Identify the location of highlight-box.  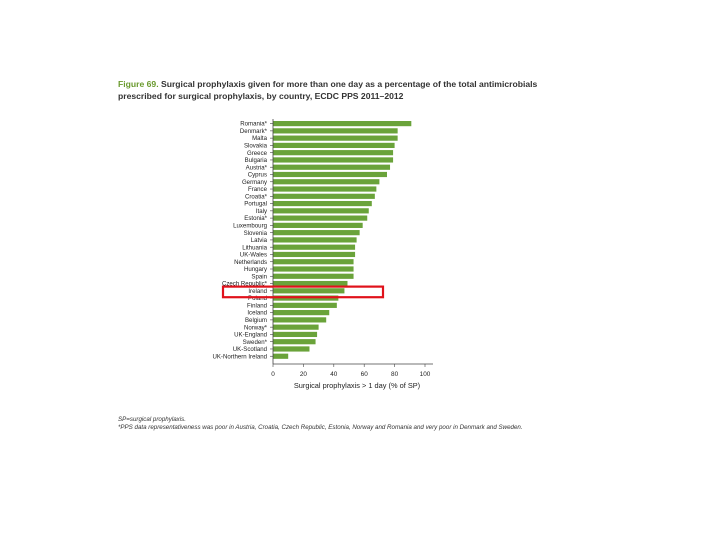
(303, 292).